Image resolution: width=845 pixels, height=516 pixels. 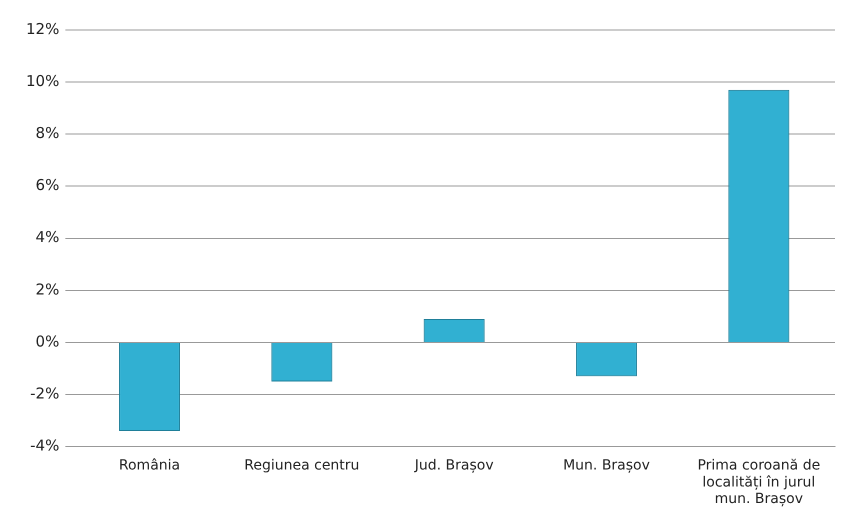 I want to click on y-tick-label: 8%, so click(x=48, y=133).